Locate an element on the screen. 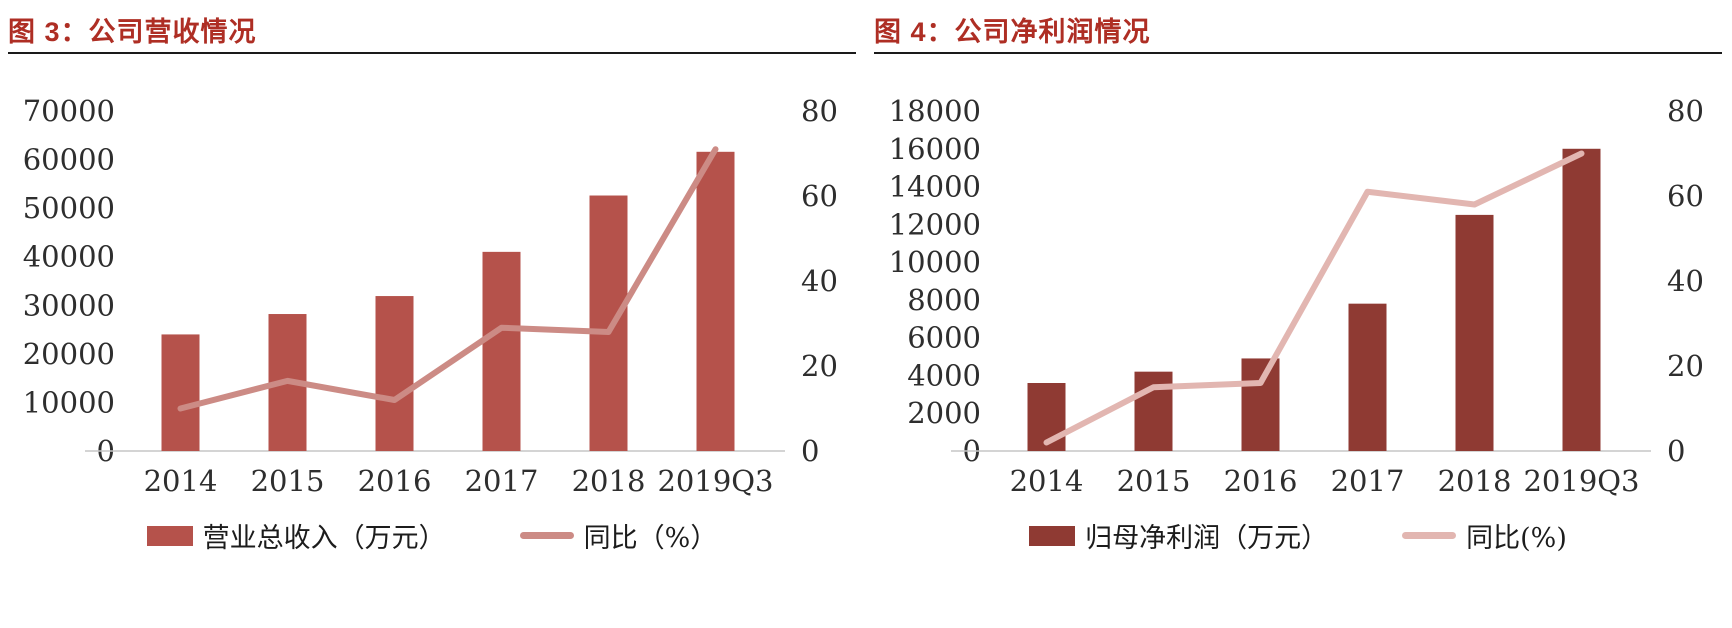  left-axis-tick-6000: 6000 is located at coordinates (944, 338).